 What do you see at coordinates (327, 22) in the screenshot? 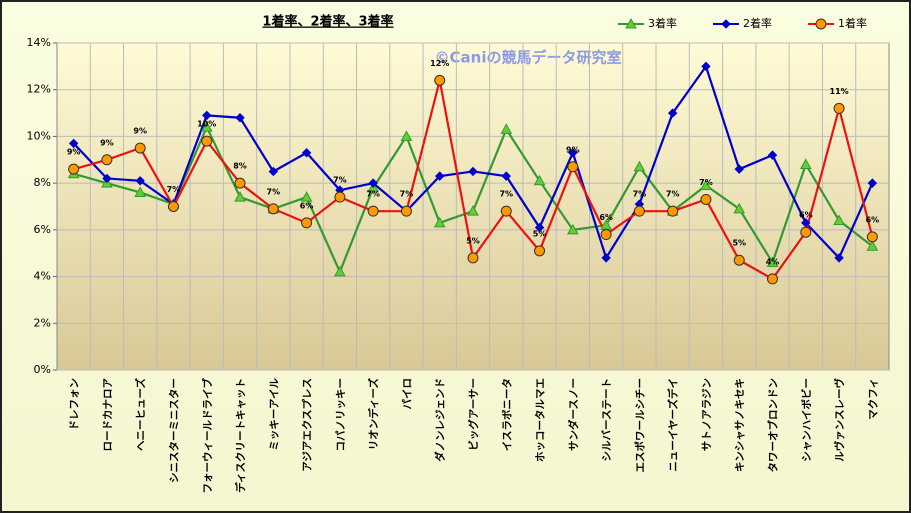
I see `chart-title: 1着率、2着率、3着率` at bounding box center [327, 22].